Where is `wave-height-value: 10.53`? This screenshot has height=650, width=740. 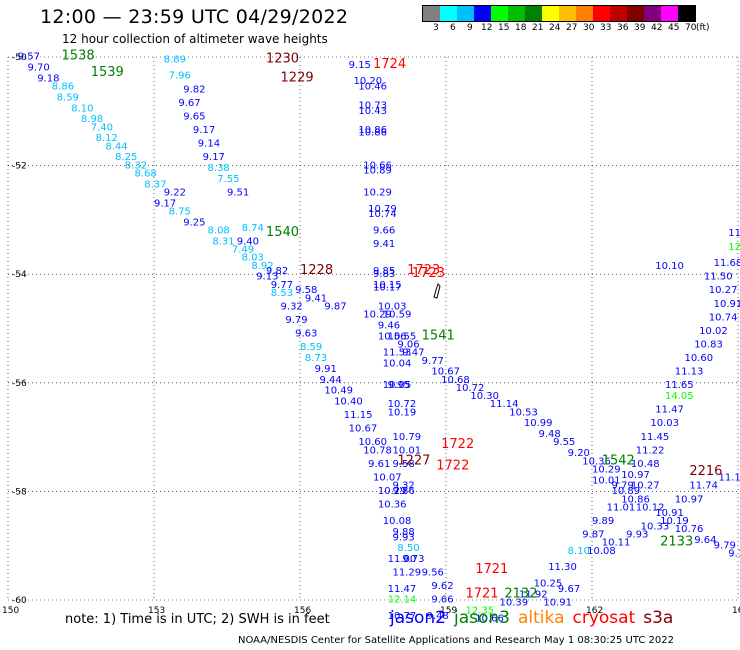
wave-height-value: 10.53 is located at coordinates (523, 412).